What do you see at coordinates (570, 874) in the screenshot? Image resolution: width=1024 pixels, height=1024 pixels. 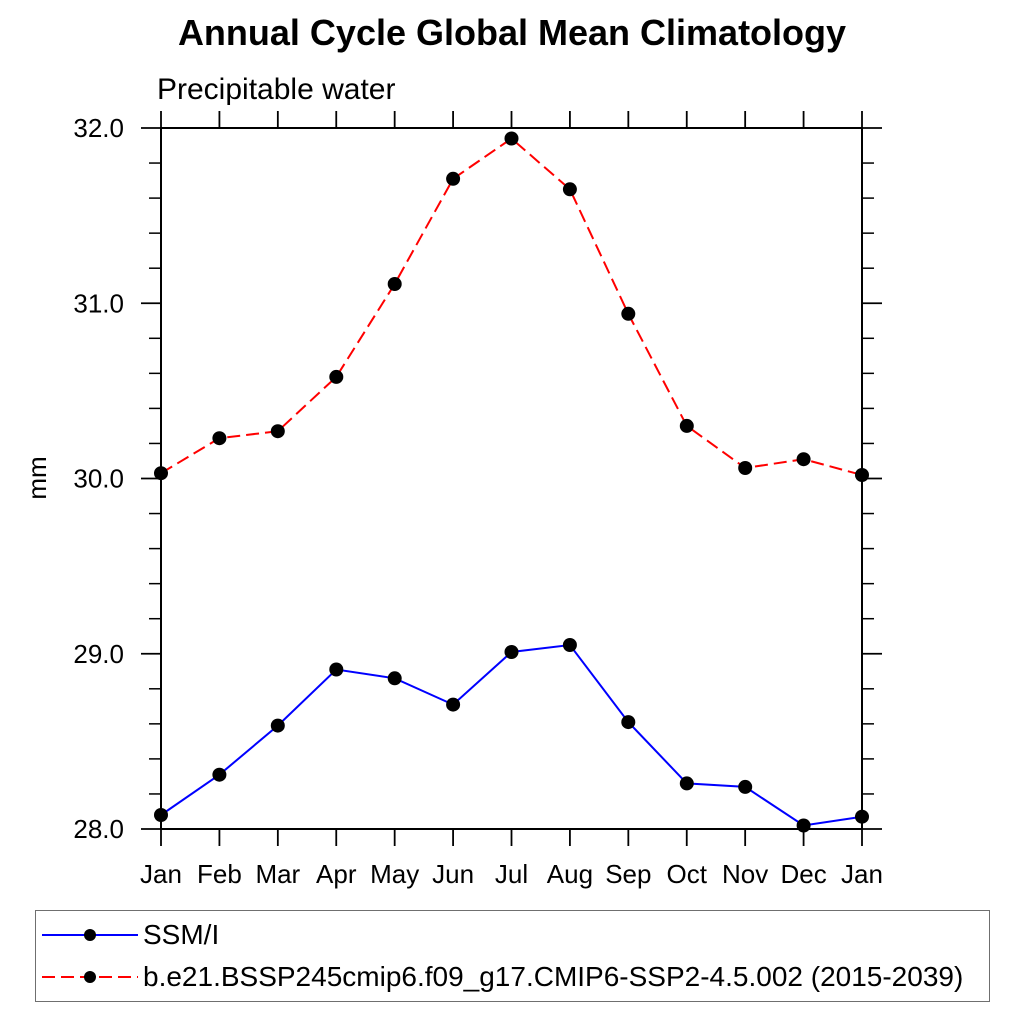 I see `x-tick-label: Aug` at bounding box center [570, 874].